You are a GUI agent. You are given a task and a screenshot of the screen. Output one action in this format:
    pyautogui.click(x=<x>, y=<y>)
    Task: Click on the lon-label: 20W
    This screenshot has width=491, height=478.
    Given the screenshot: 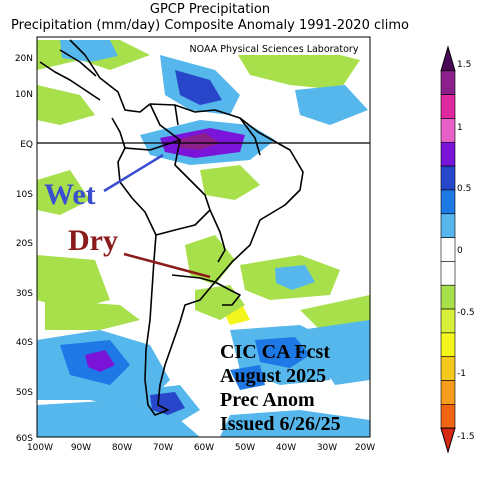 What is the action you would take?
    pyautogui.click(x=365, y=448)
    